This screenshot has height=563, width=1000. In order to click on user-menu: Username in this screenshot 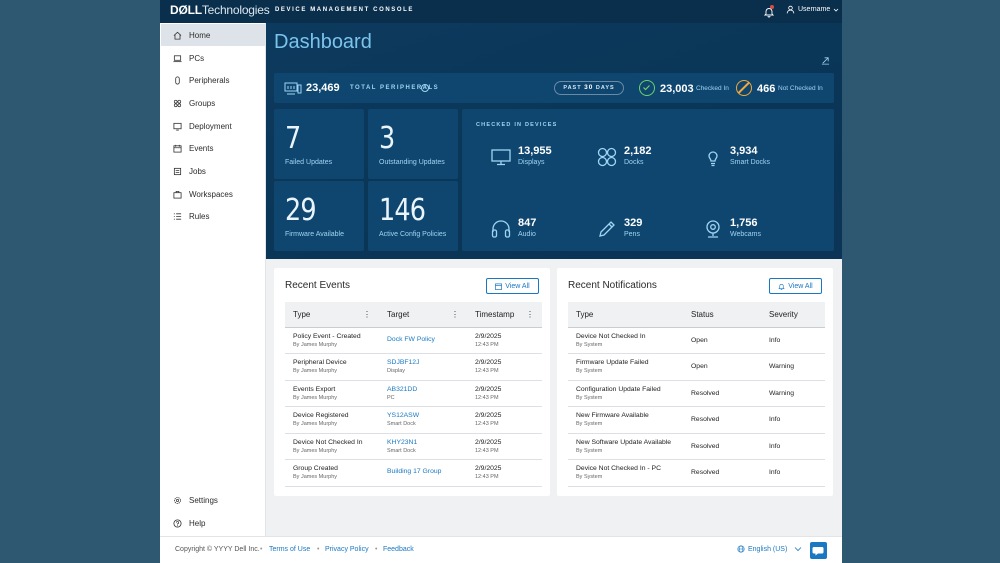, I will do `click(812, 9)`.